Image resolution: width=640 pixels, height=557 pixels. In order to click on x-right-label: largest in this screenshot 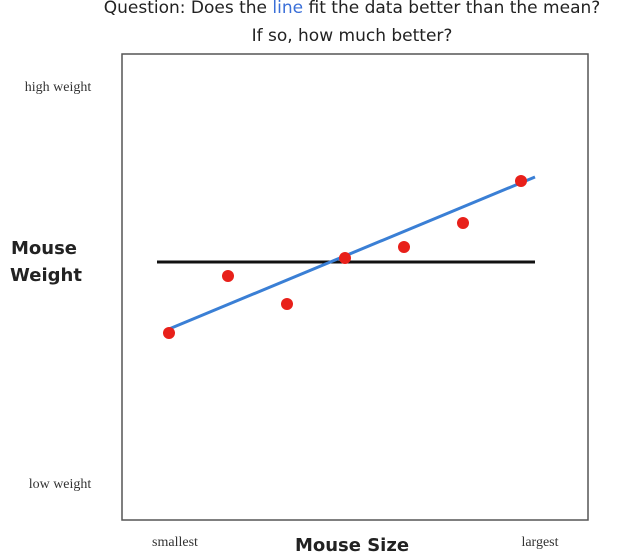, I will do `click(539, 542)`.